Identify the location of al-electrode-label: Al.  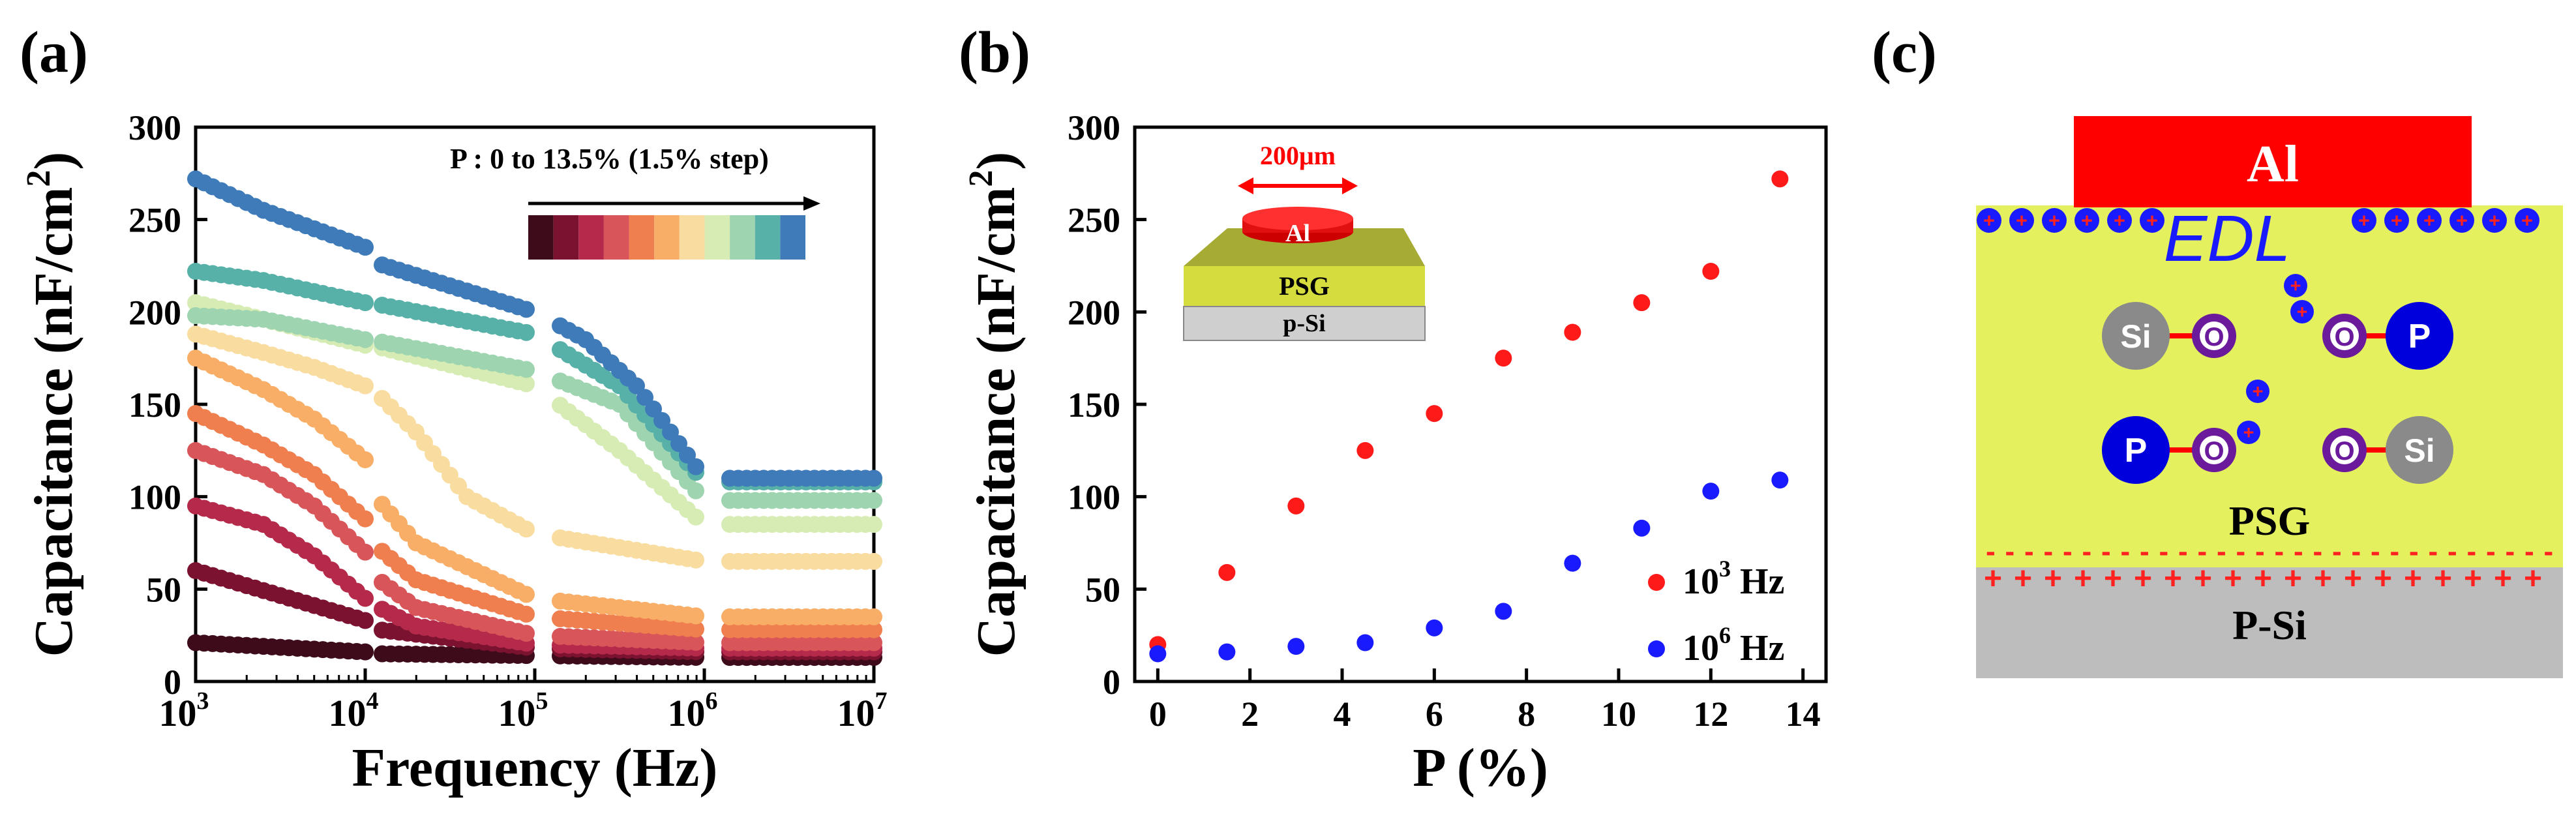
(2273, 164).